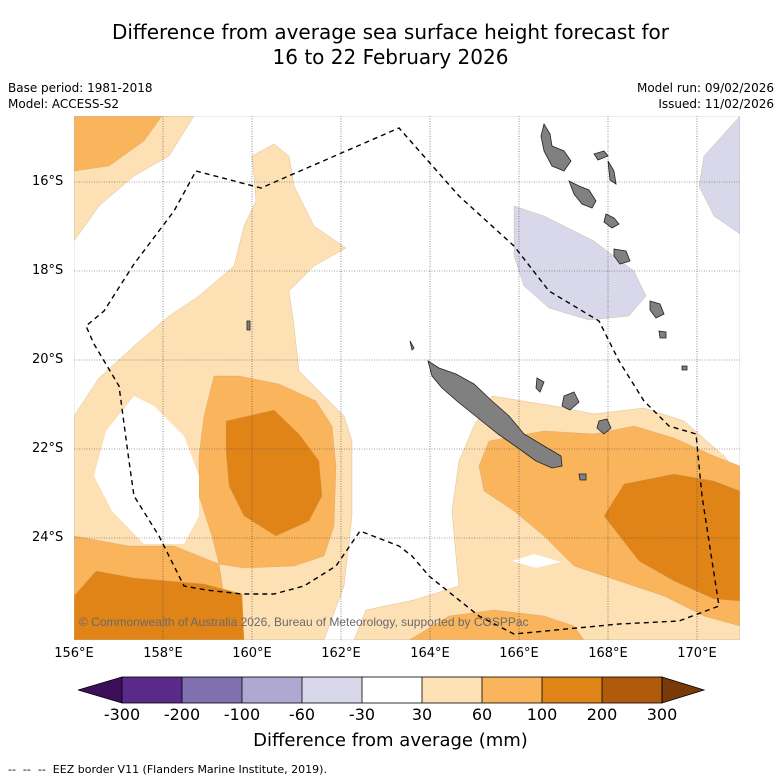 The image size is (781, 781). I want to click on title-line-2: 16 to 22 February 2026, so click(390, 57).